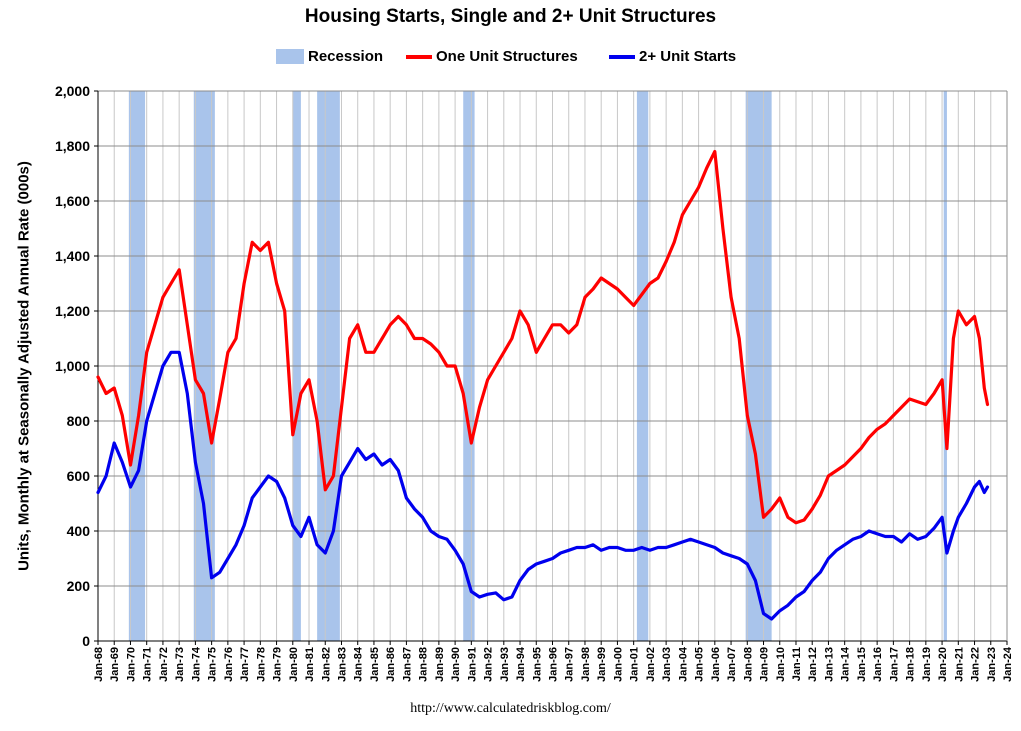  Describe the element at coordinates (683, 664) in the screenshot. I see `x-tick-label: Jan-04` at that location.